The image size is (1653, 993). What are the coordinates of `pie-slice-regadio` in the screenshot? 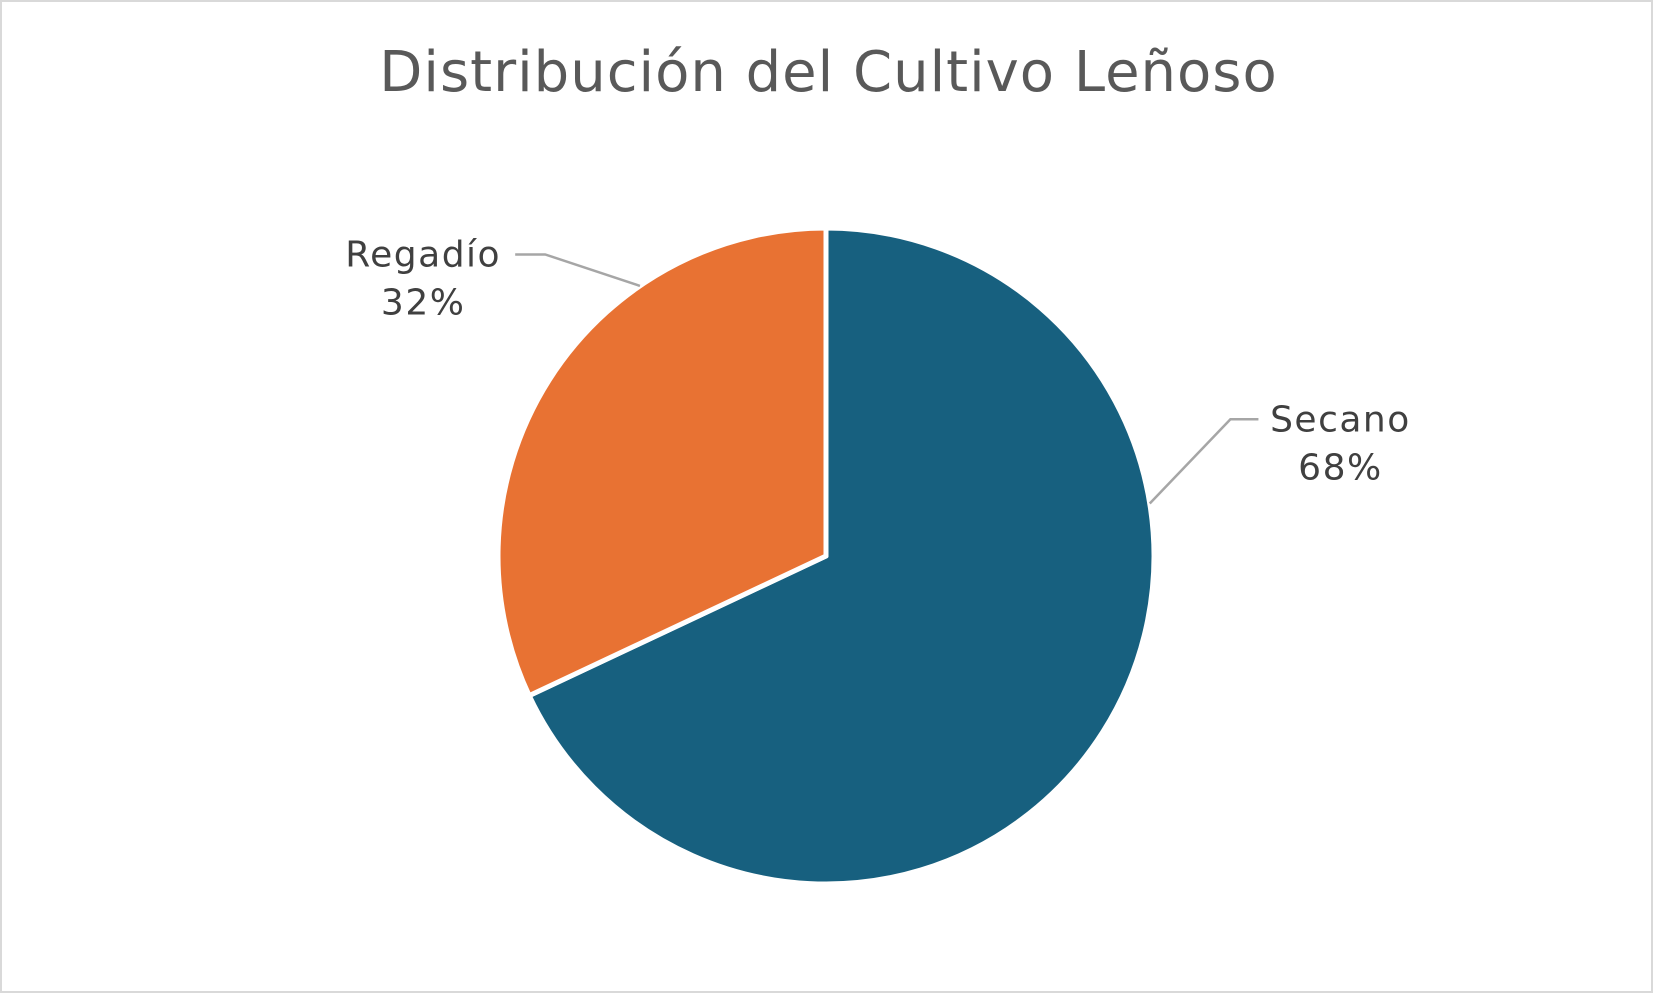 It's located at (662, 462).